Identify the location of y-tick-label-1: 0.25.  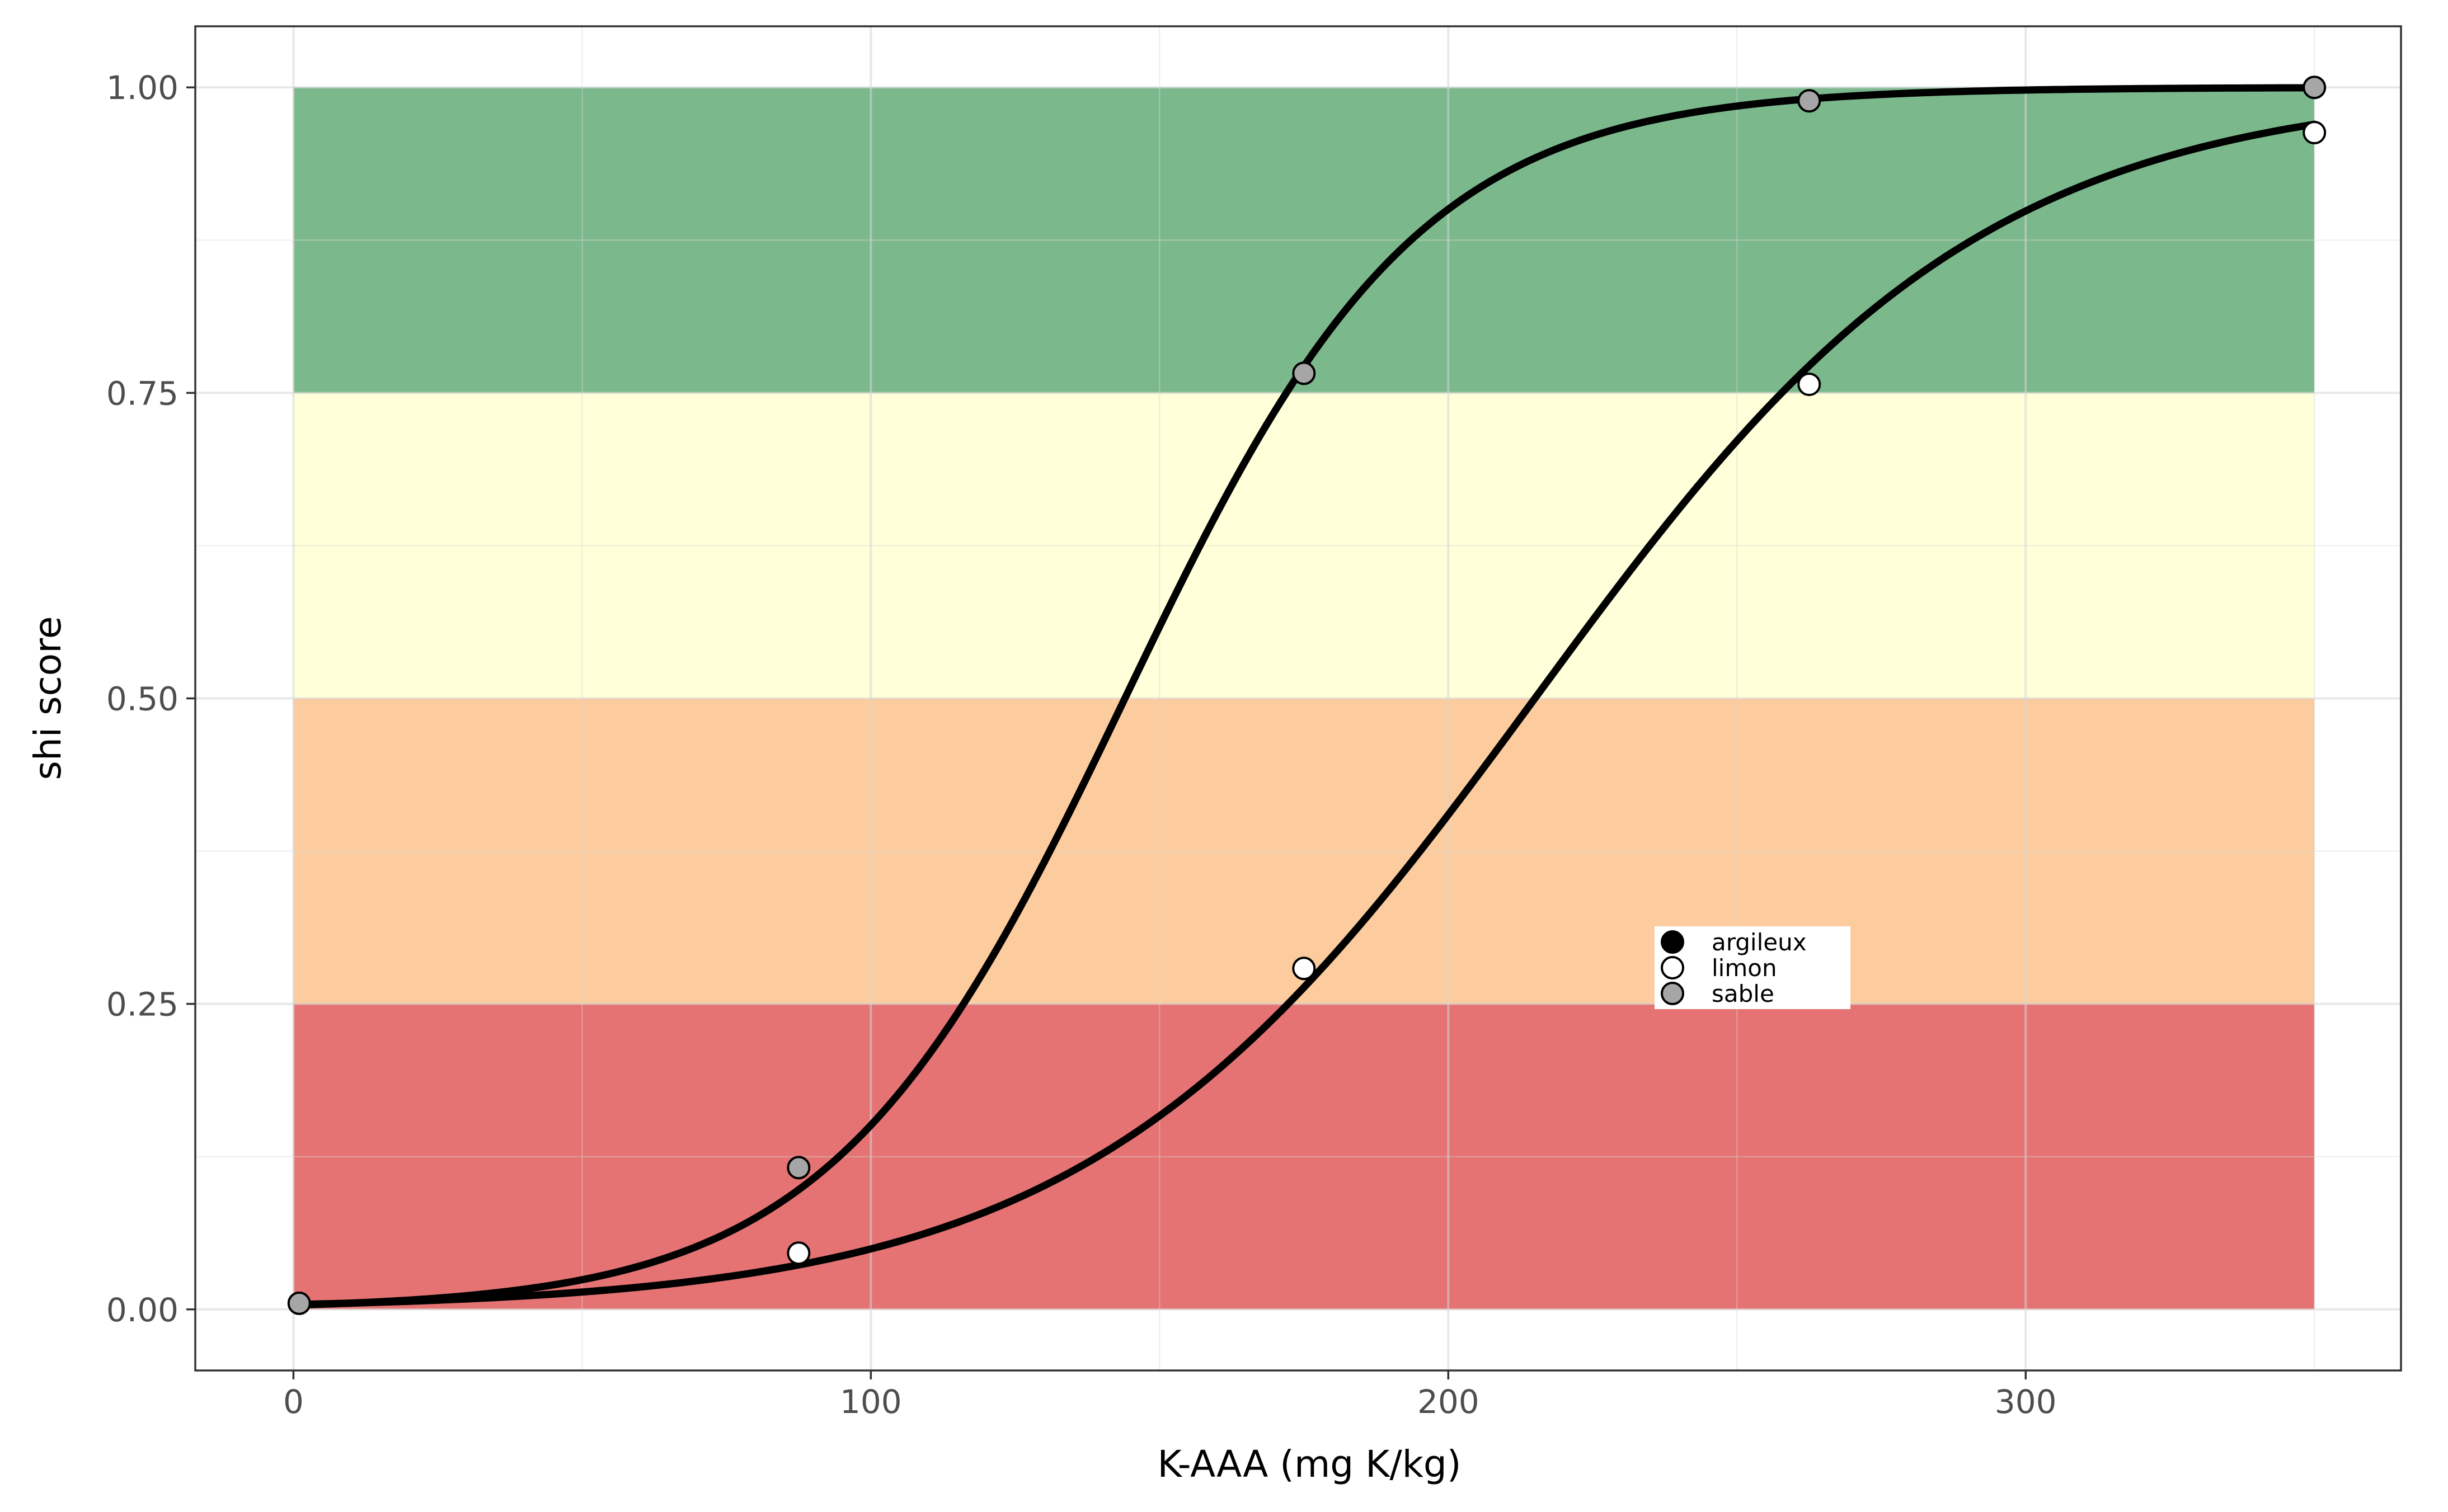
(142, 1005).